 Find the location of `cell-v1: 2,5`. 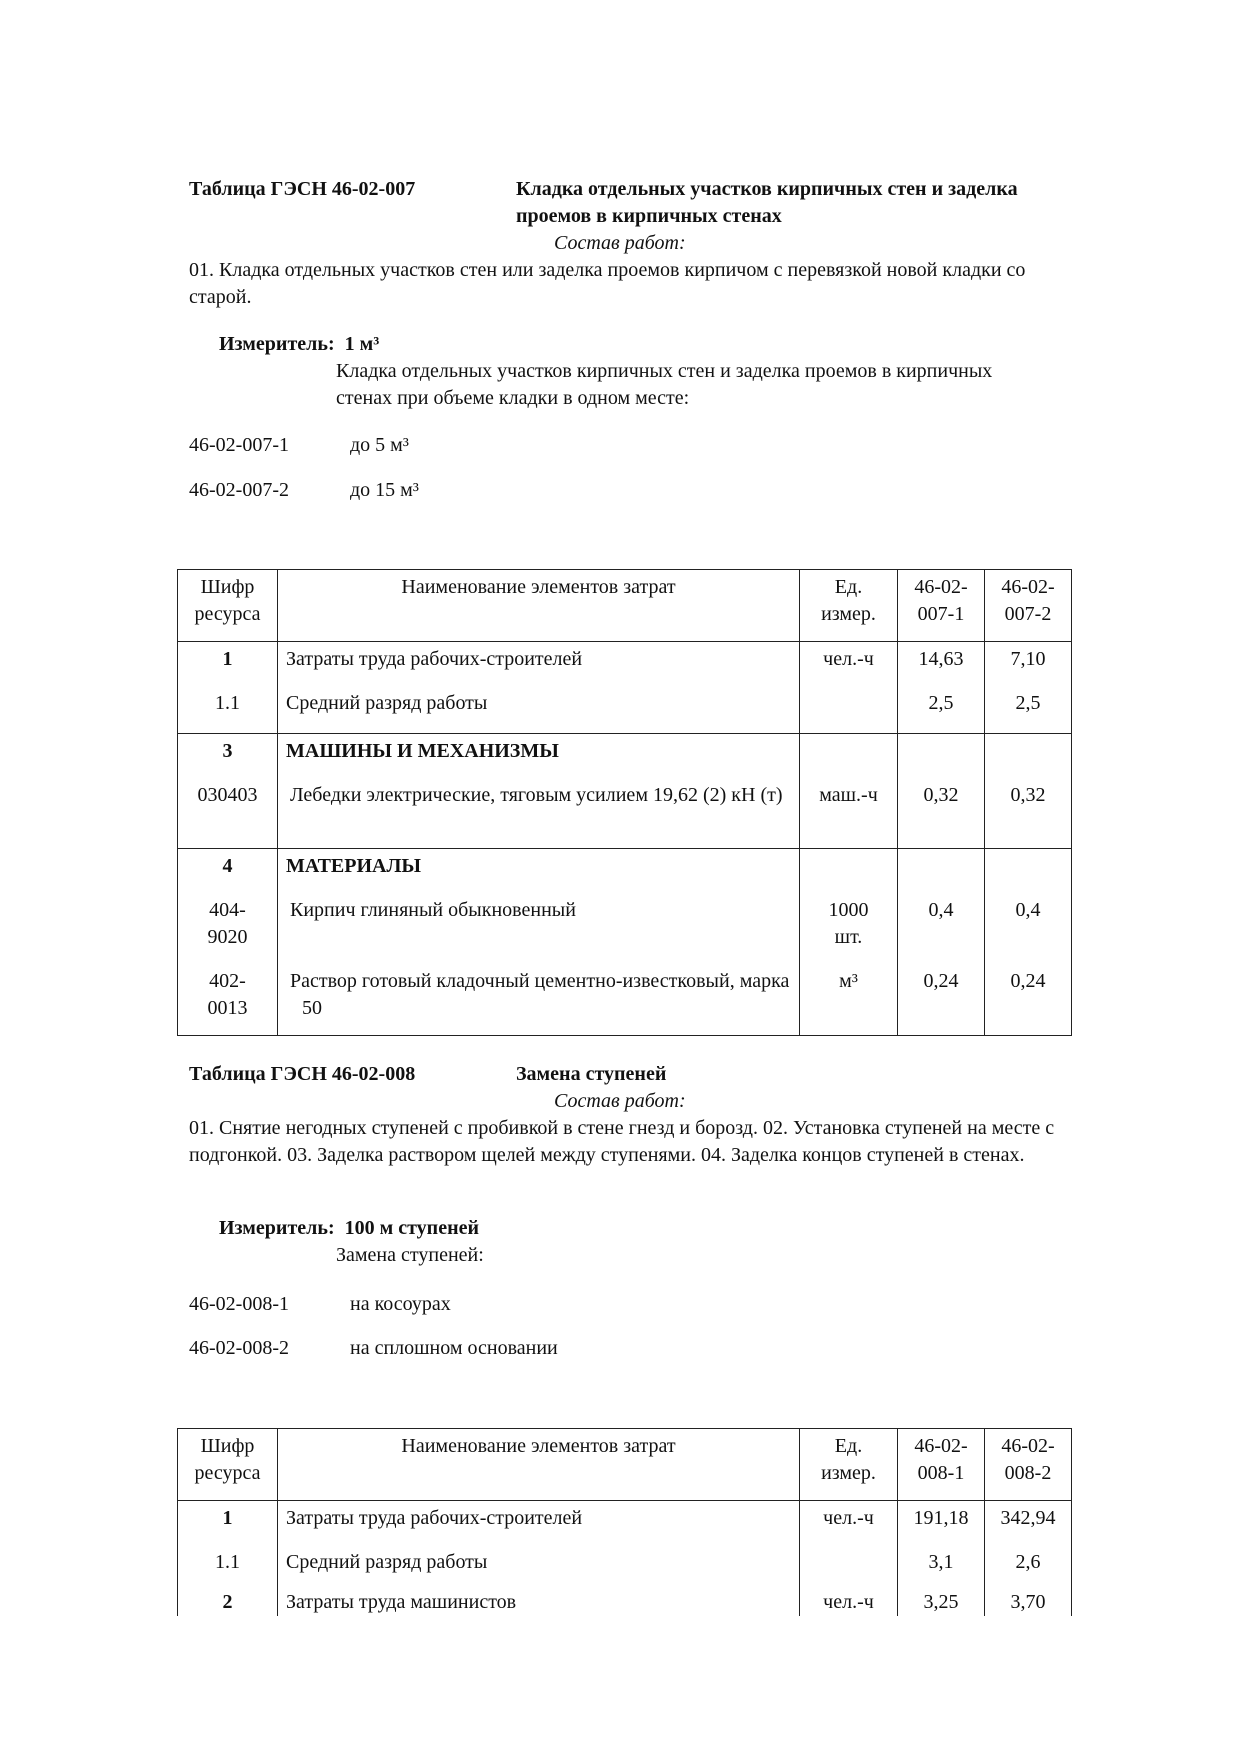

cell-v1: 2,5 is located at coordinates (941, 709).